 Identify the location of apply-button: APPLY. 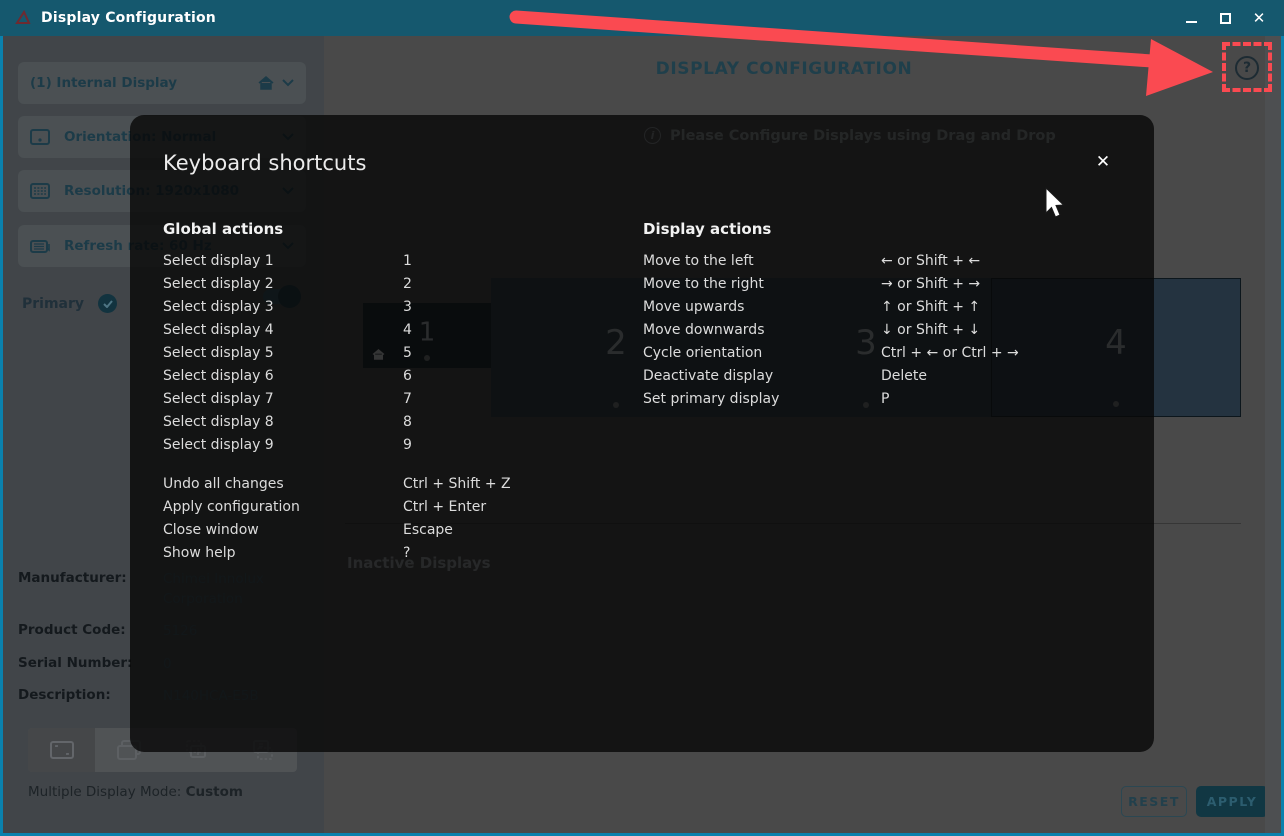
(1232, 801).